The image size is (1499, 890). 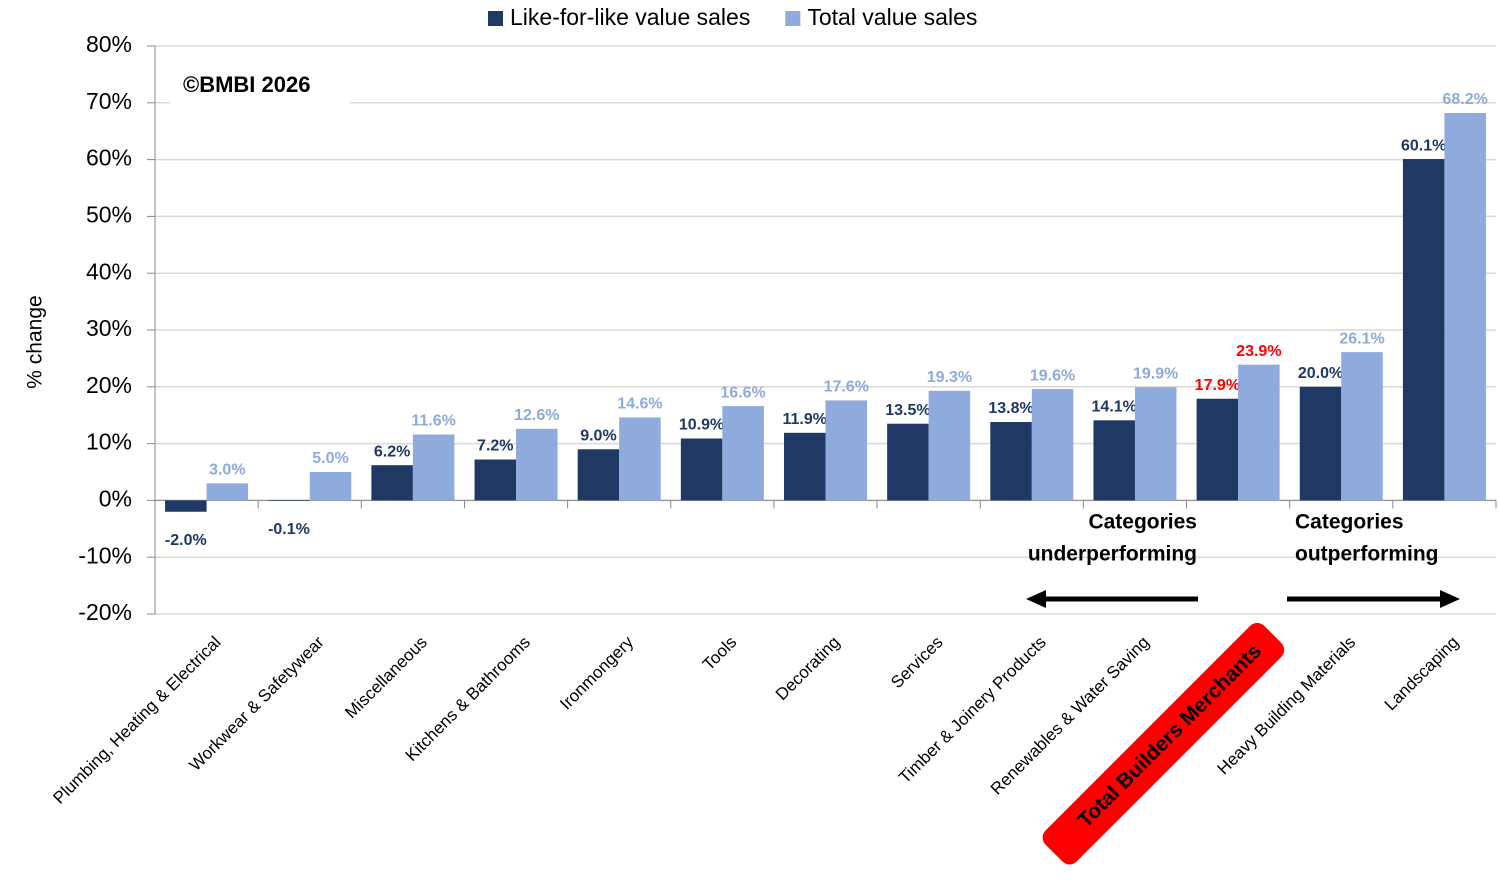 I want to click on x-tick-group: Plumbing, Heating & Electrical, so click(x=136, y=720).